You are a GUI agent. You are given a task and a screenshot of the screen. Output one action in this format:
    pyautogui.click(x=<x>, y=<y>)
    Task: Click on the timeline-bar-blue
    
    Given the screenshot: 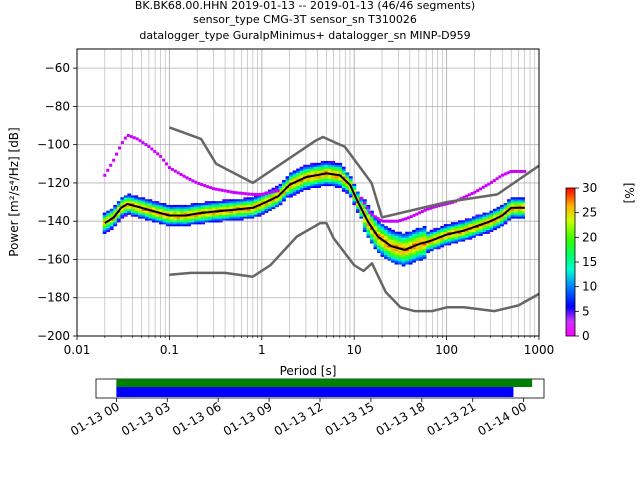 What is the action you would take?
    pyautogui.click(x=315, y=392)
    